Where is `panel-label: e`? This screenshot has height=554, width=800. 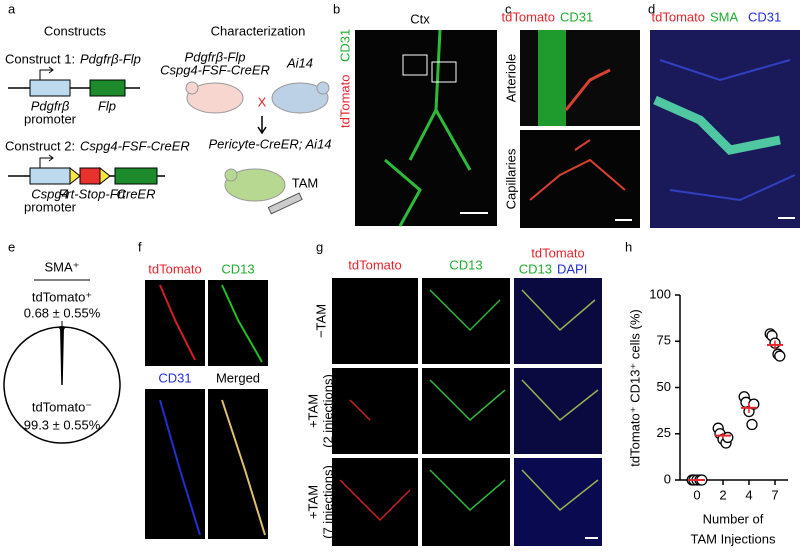 panel-label: e is located at coordinates (11, 246).